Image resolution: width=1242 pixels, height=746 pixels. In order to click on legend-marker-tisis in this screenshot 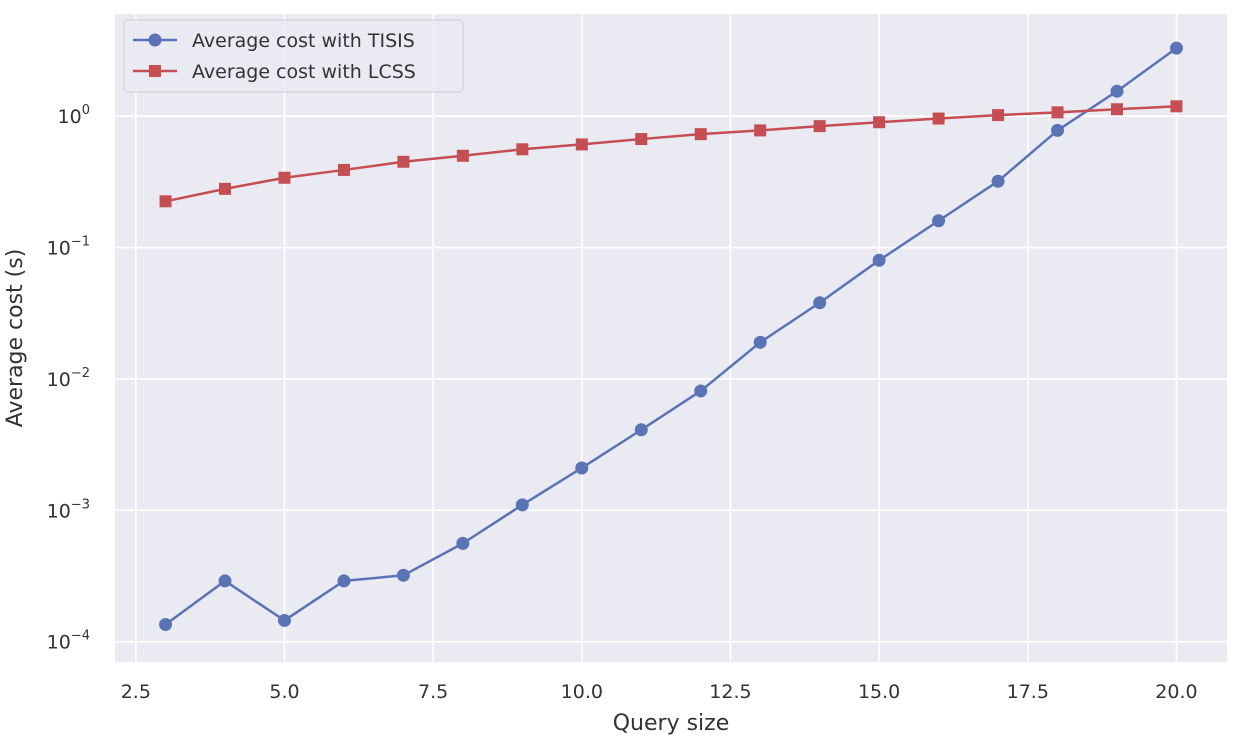, I will do `click(155, 40)`.